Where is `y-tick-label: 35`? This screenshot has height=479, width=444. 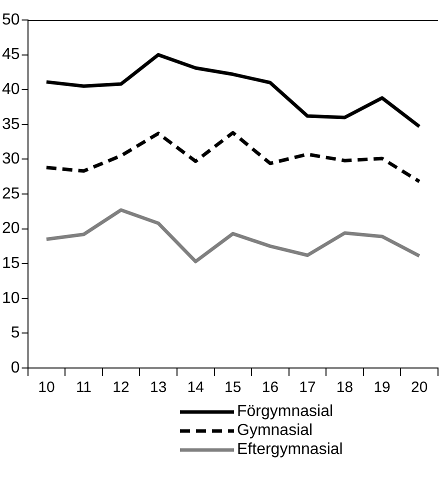 y-tick-label: 35 is located at coordinates (11, 124).